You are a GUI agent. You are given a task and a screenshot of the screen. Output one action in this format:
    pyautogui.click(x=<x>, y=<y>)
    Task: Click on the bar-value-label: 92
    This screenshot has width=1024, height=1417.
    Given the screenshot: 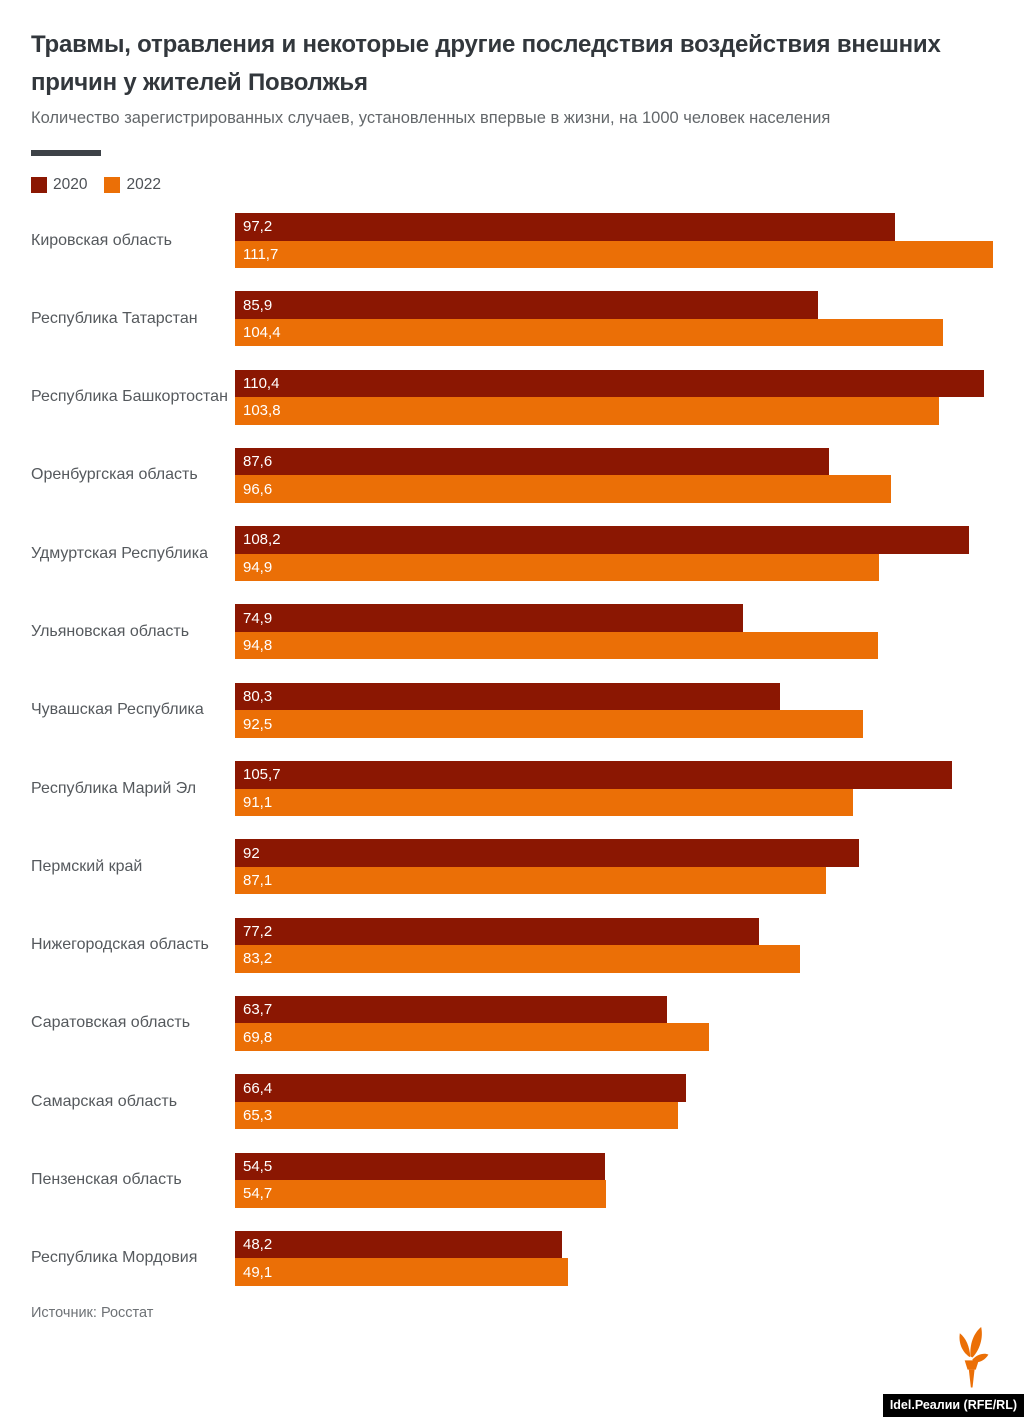 What is the action you would take?
    pyautogui.click(x=251, y=853)
    